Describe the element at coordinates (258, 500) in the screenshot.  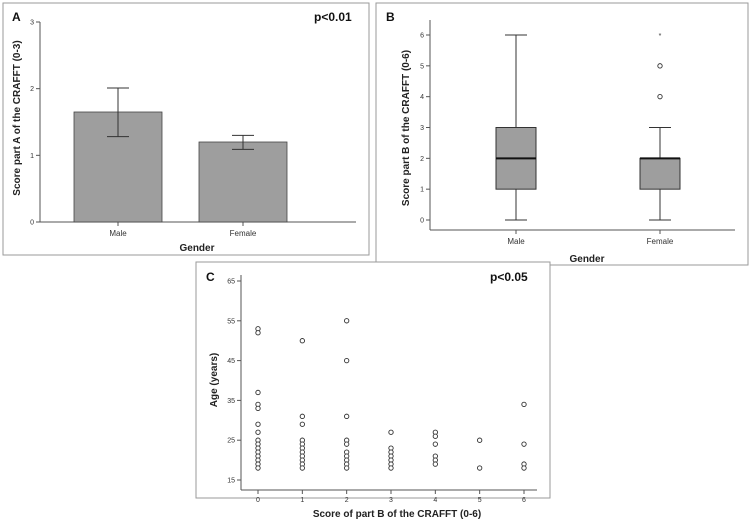
I see `panel-c-x-tick-label: 0` at that location.